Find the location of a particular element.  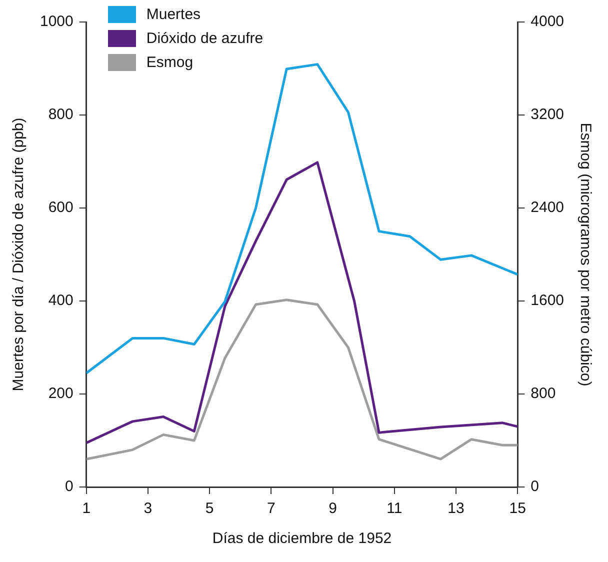

y2-tick-label: 4000 is located at coordinates (547, 21).